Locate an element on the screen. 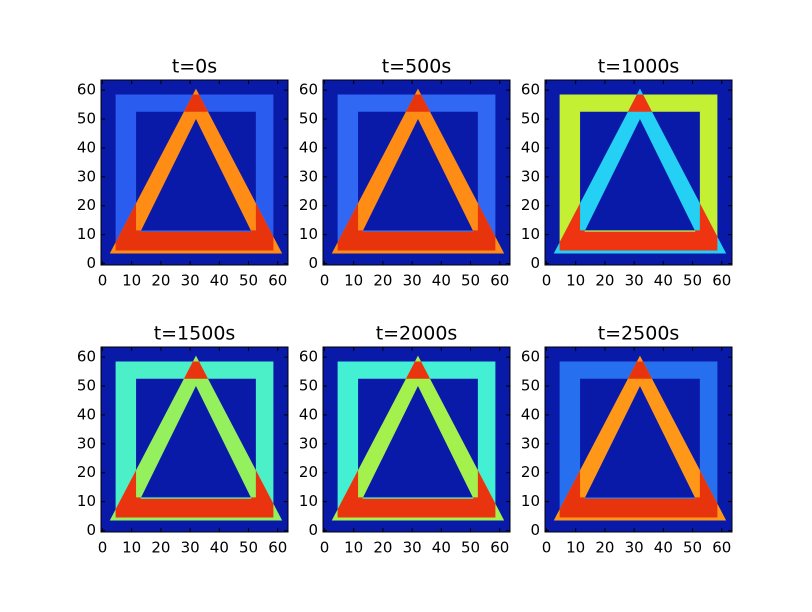 The image size is (812, 612). subplot: t=2500s 0 10 20 30 40 50 60 0 10 20 30 40 50 60 is located at coordinates (627, 440).